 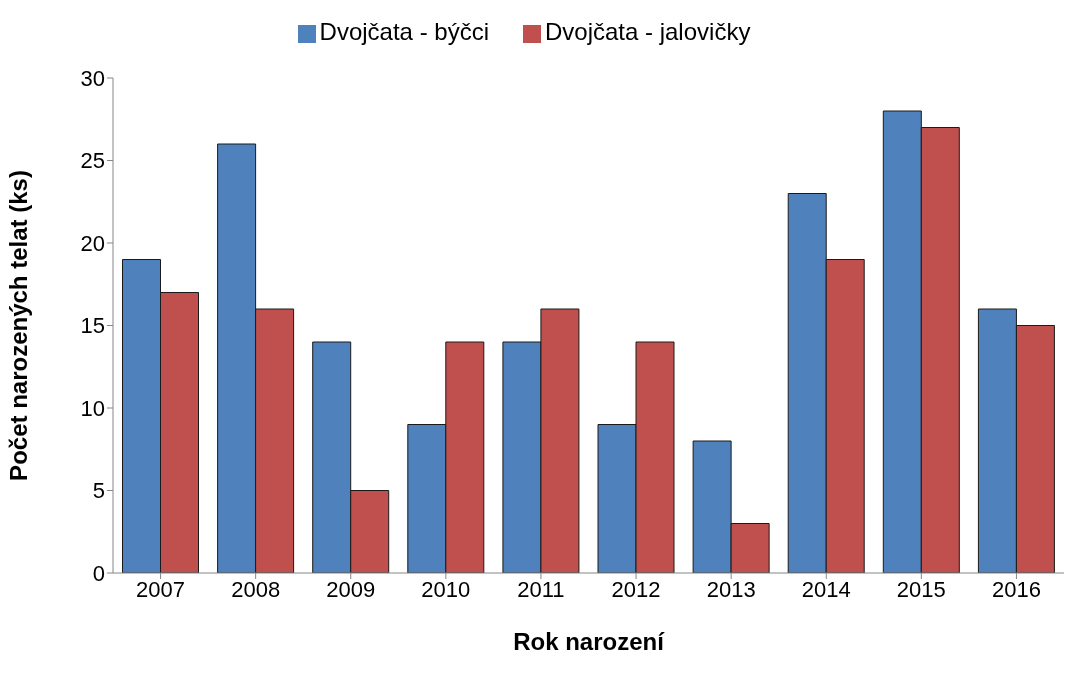 What do you see at coordinates (446, 589) in the screenshot?
I see `x-tick-label: 2010` at bounding box center [446, 589].